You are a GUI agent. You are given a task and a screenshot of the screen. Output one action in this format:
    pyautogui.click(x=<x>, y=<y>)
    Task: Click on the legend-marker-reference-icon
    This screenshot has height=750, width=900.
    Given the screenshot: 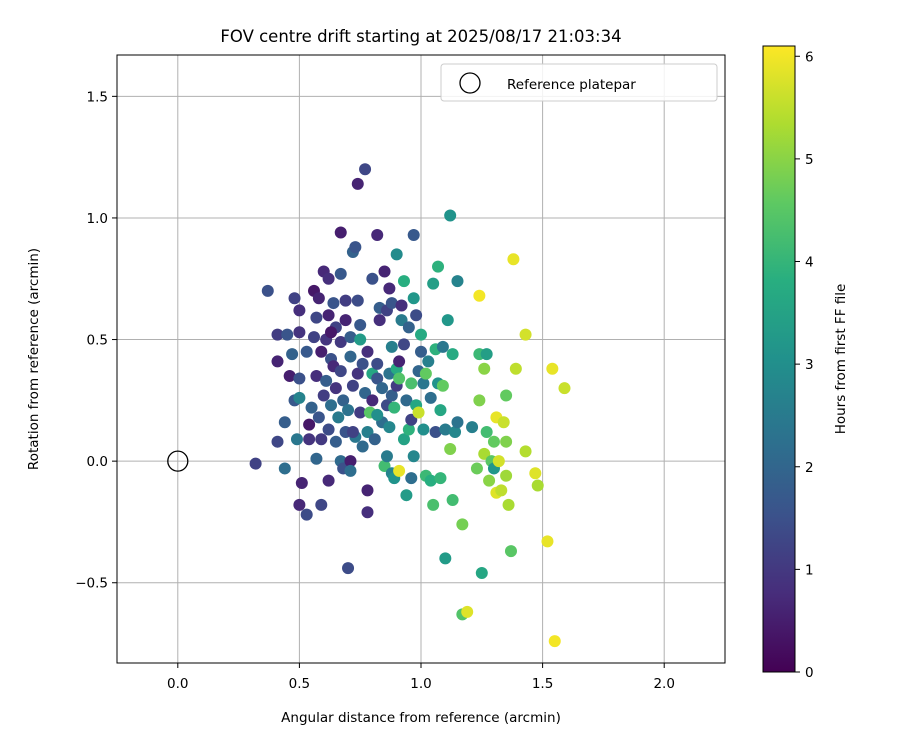 What is the action you would take?
    pyautogui.click(x=470, y=83)
    